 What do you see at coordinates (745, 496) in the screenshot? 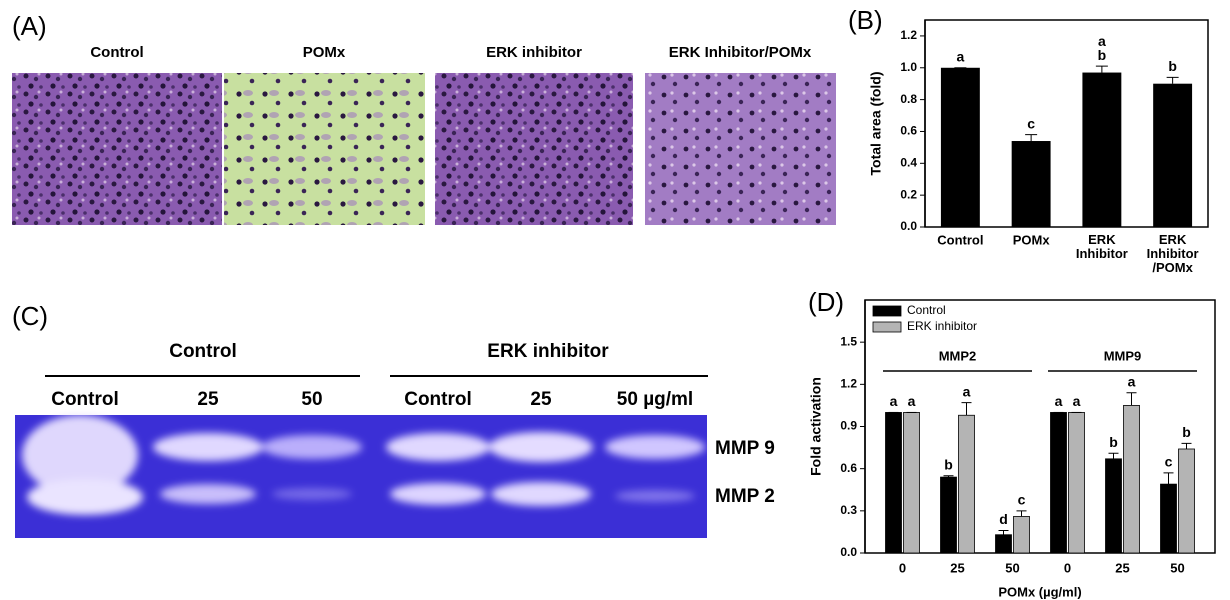
I see `band-label: MMP 2` at bounding box center [745, 496].